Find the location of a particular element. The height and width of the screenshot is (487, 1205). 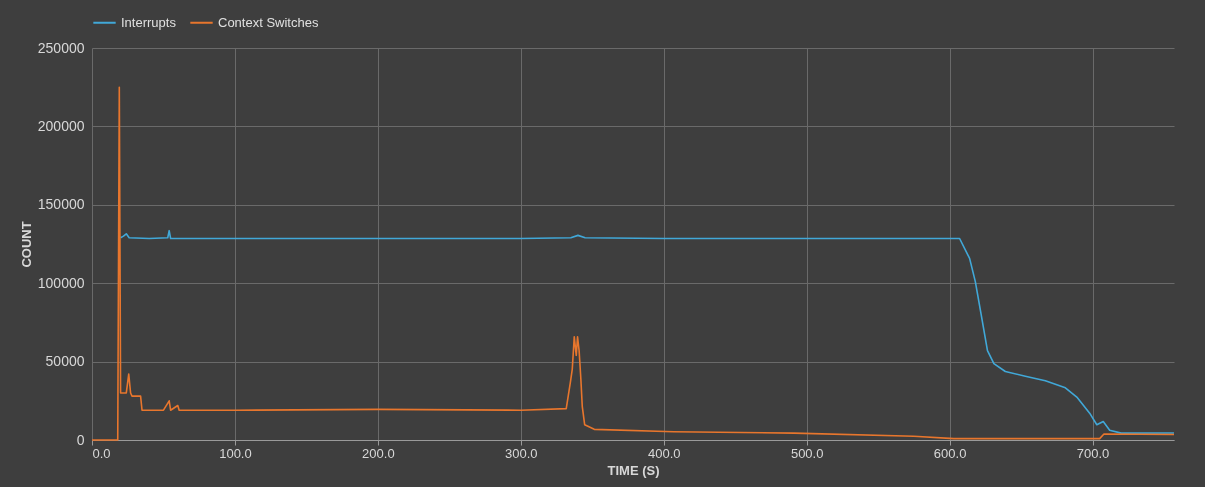

x-axis-title: TIME (S) is located at coordinates (633, 470).